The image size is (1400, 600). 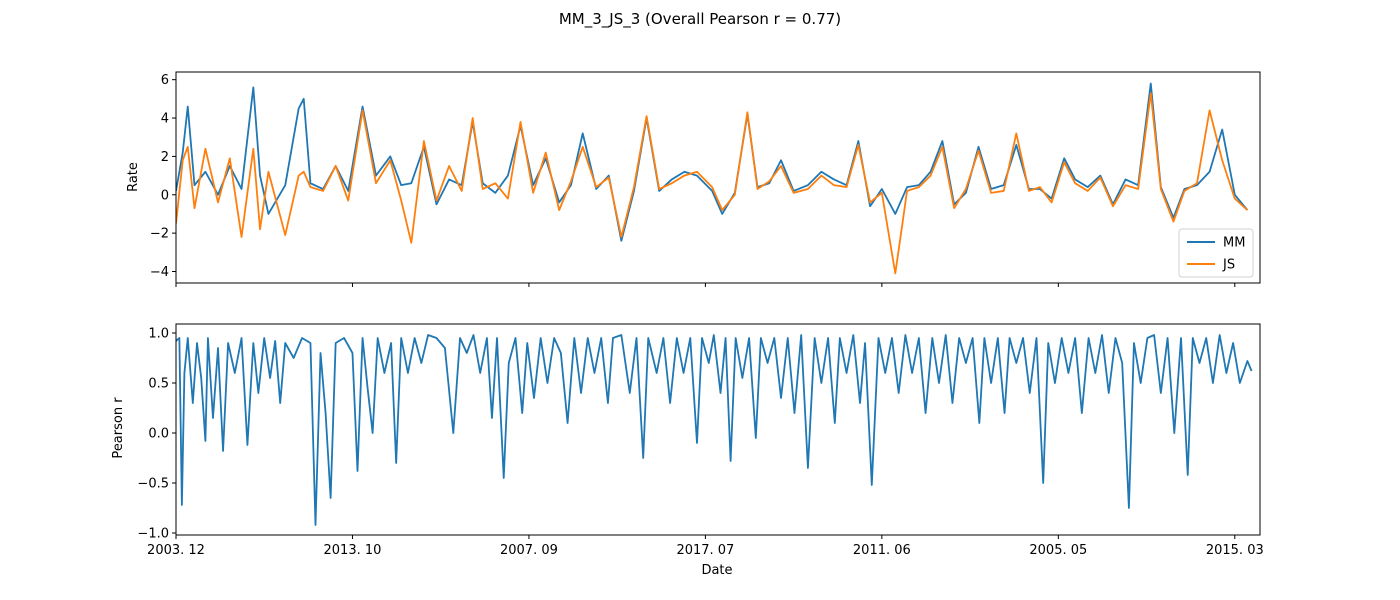 I want to click on bottom-x-tick-label: 2015. 03, so click(x=1235, y=550).